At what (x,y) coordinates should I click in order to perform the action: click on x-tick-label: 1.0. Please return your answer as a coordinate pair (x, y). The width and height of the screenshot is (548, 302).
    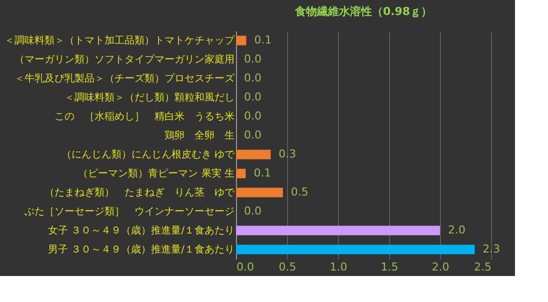
    Looking at the image, I should click on (339, 267).